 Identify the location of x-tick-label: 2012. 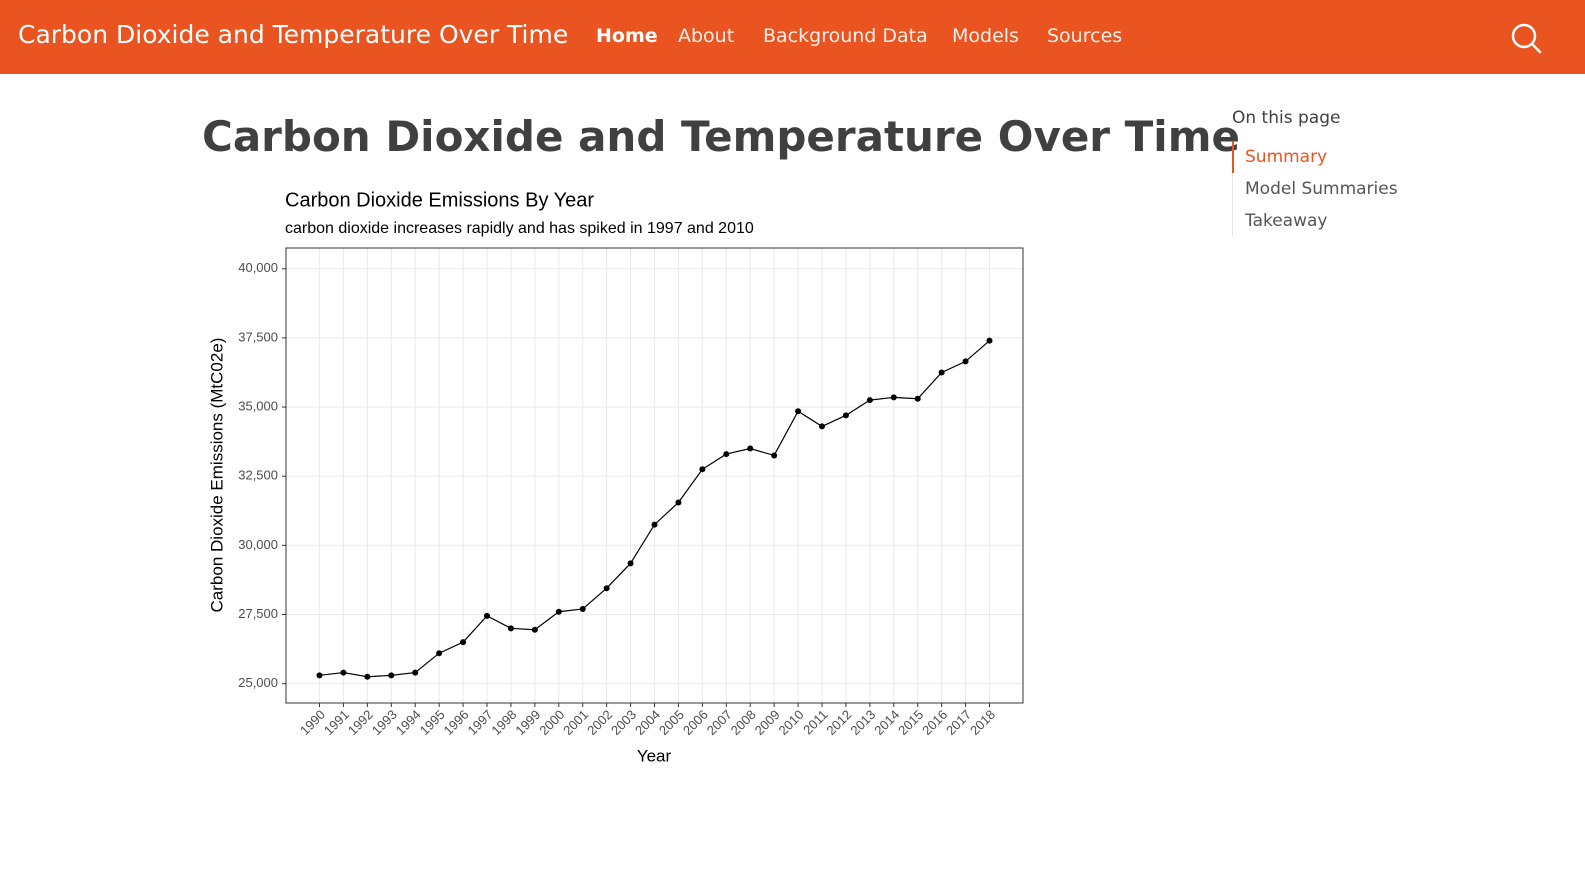
(838, 722).